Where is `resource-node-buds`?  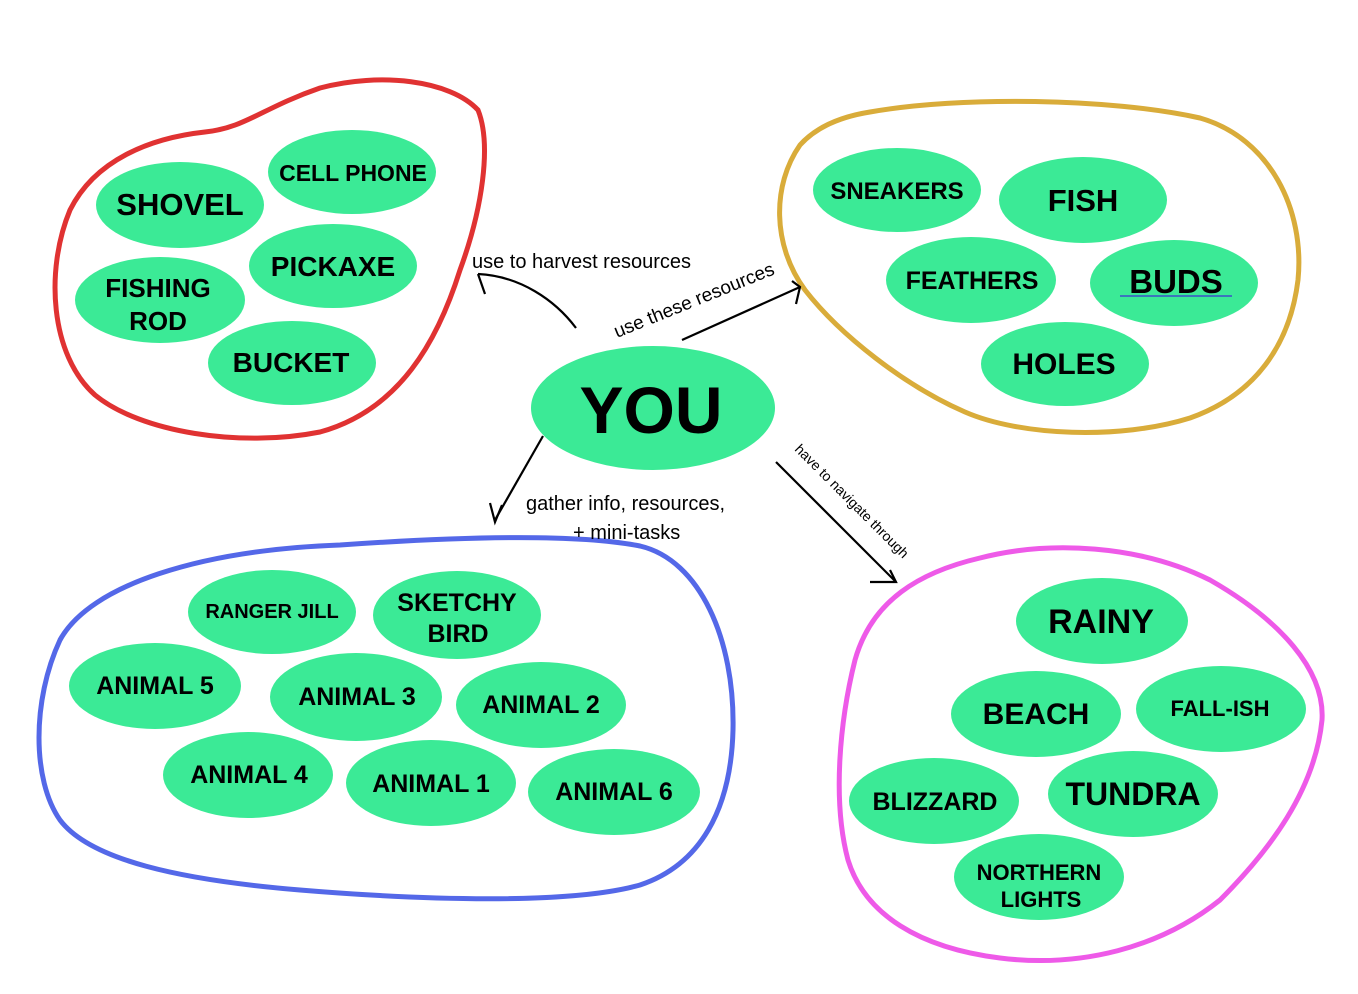 resource-node-buds is located at coordinates (1174, 283).